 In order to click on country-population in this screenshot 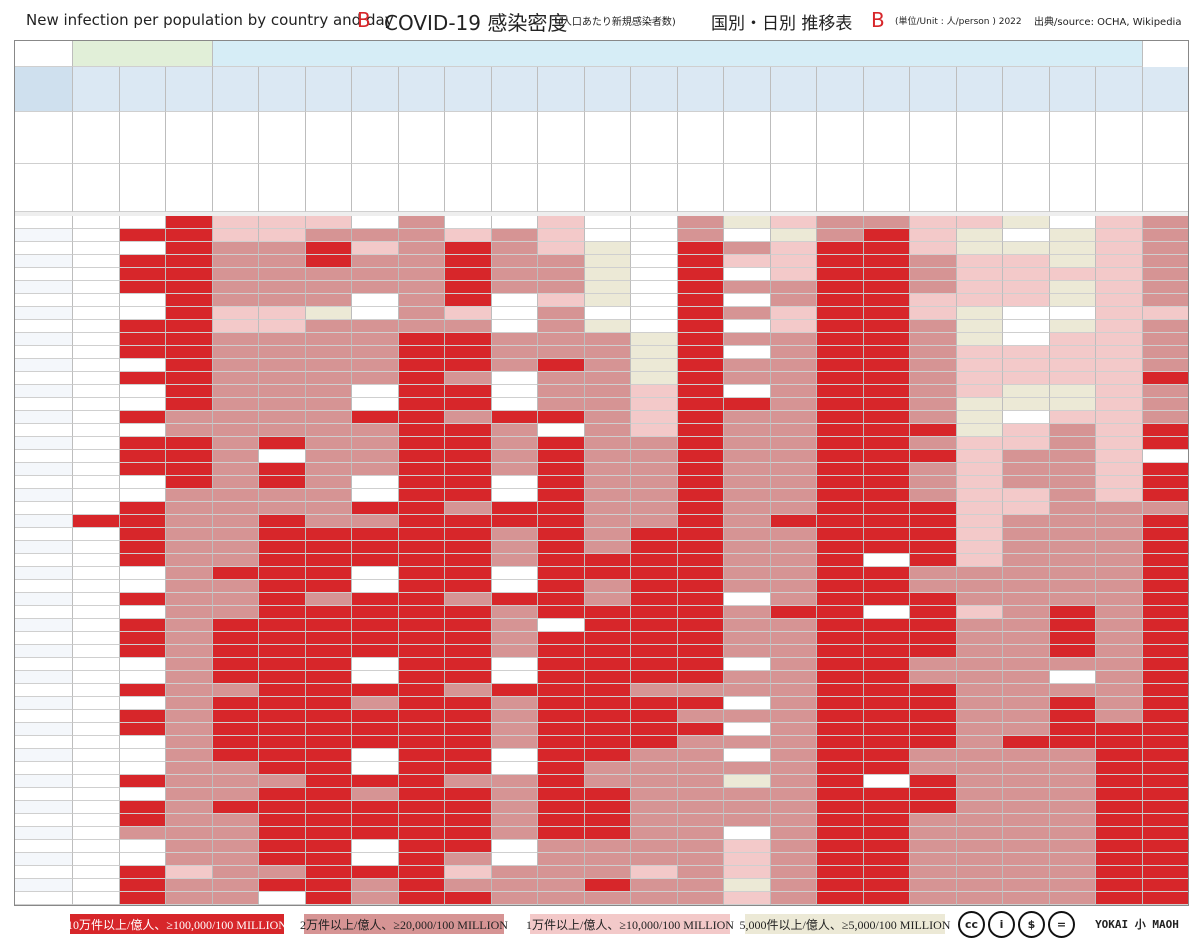, I will do `click(979, 188)`.